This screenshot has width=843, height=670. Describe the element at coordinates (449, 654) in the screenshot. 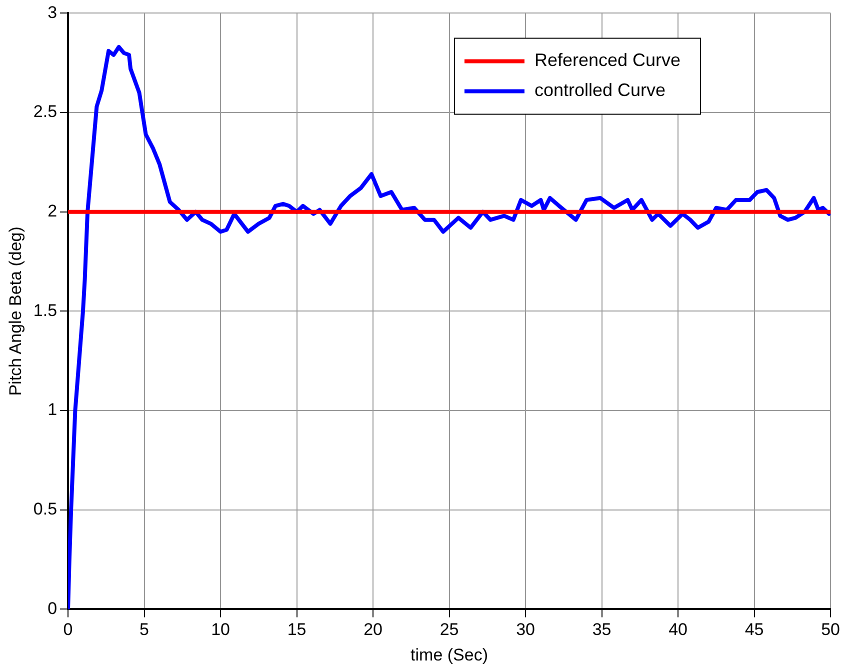

I see `x-axis-title: time (Sec)` at that location.